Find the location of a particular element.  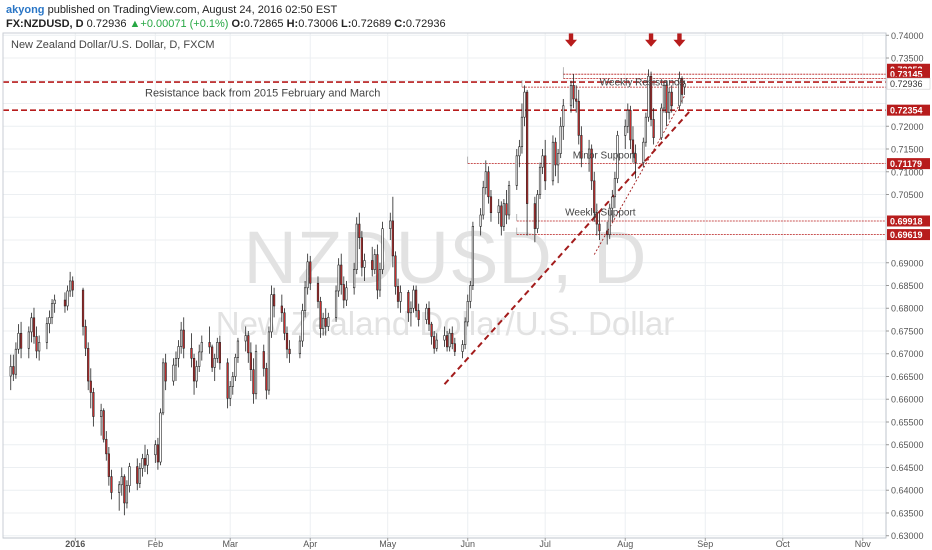

annotation-label: Weekly Resistance is located at coordinates (642, 82).